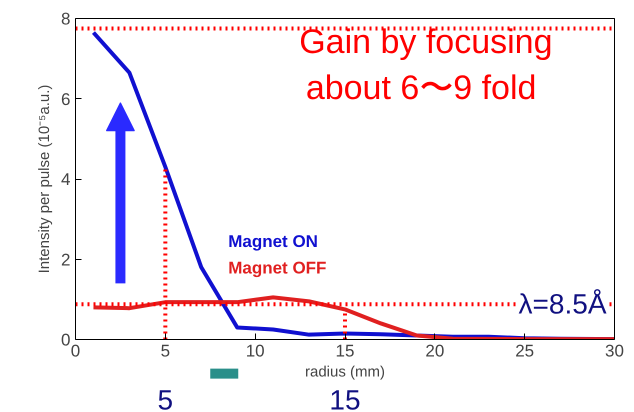 This screenshot has height=412, width=634. Describe the element at coordinates (614, 351) in the screenshot. I see `x-tick-label: 30` at that location.